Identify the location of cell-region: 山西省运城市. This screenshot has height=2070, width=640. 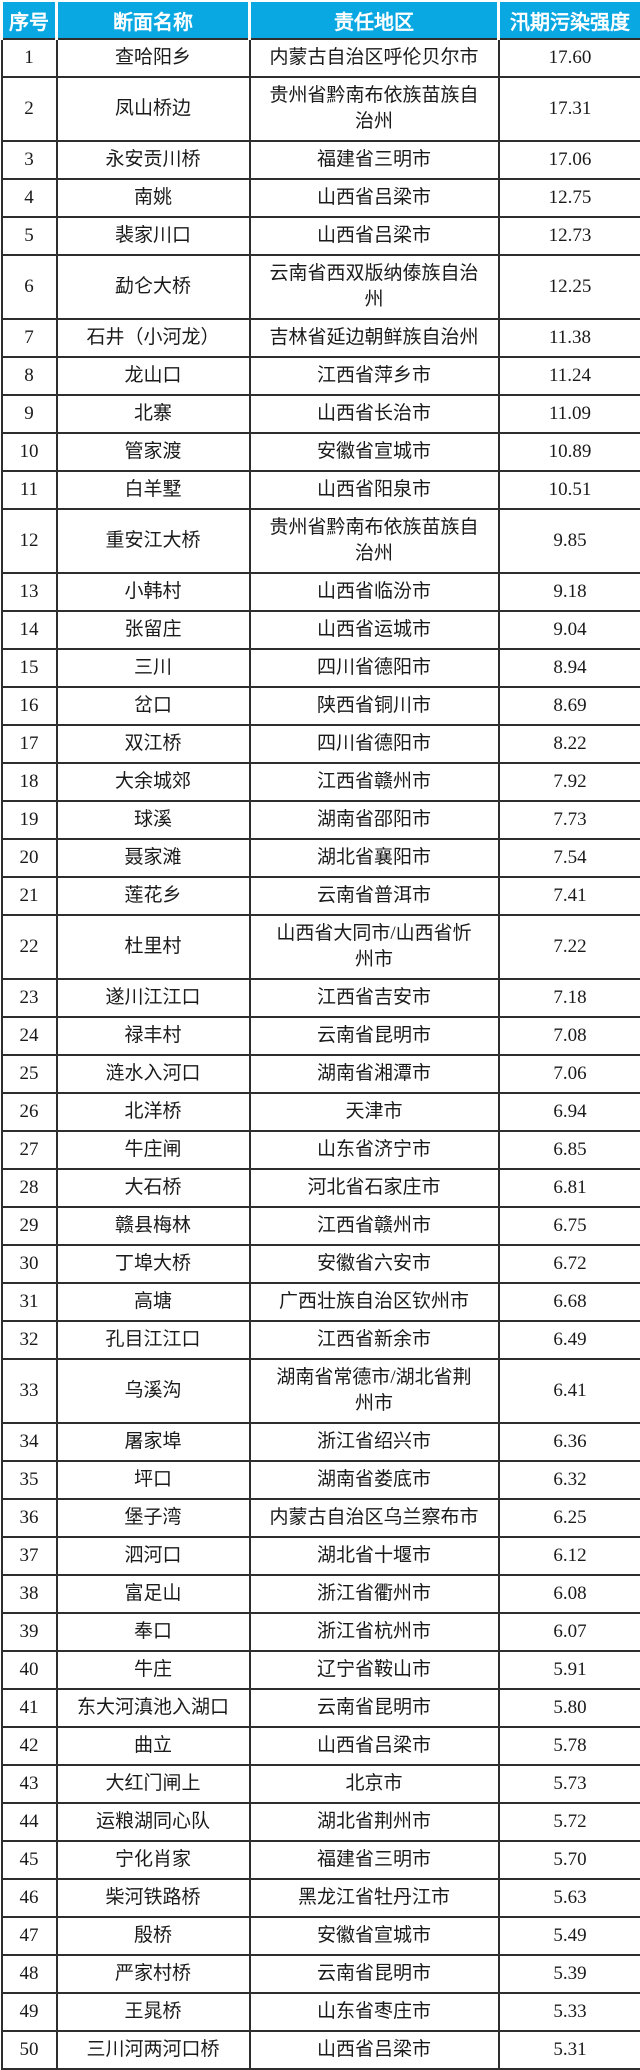
(374, 630).